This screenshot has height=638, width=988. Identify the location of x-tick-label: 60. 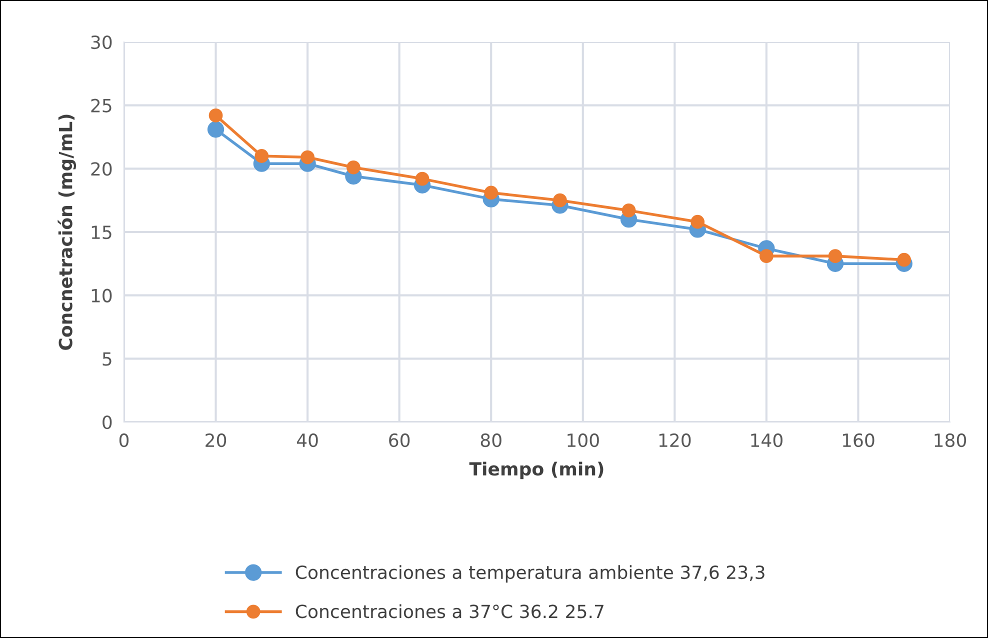
(399, 440).